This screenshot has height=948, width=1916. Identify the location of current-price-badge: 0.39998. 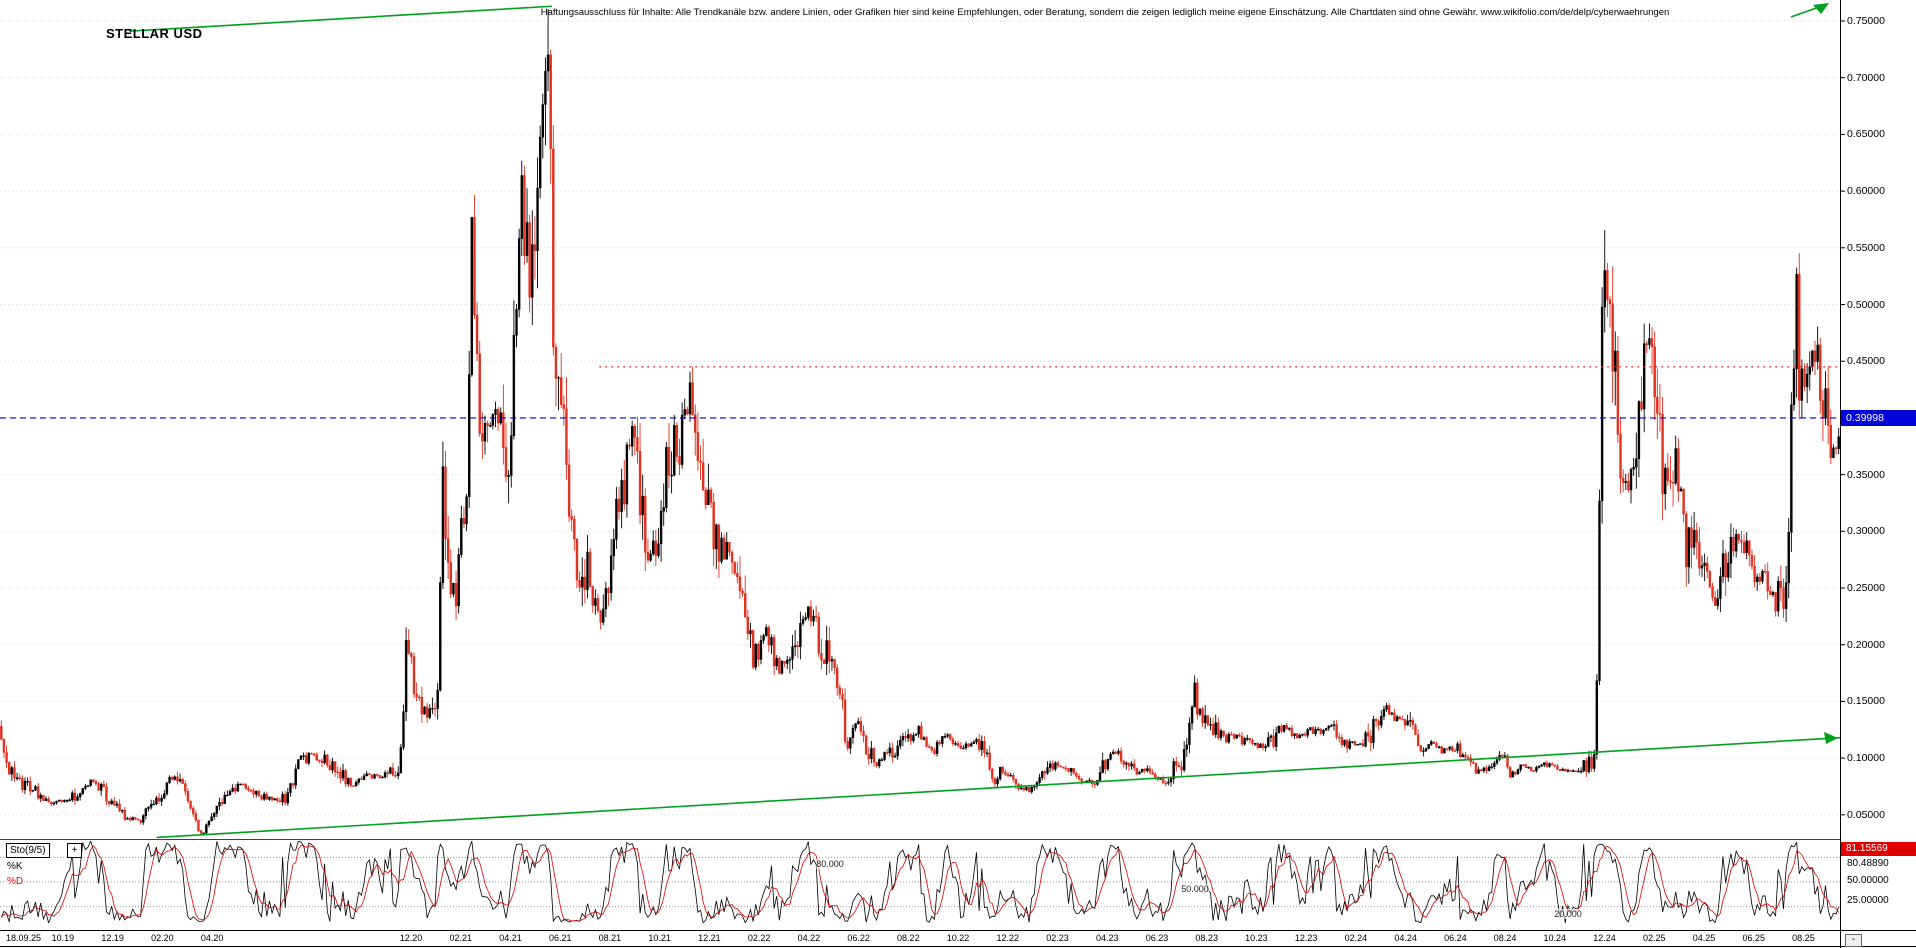
(1878, 418).